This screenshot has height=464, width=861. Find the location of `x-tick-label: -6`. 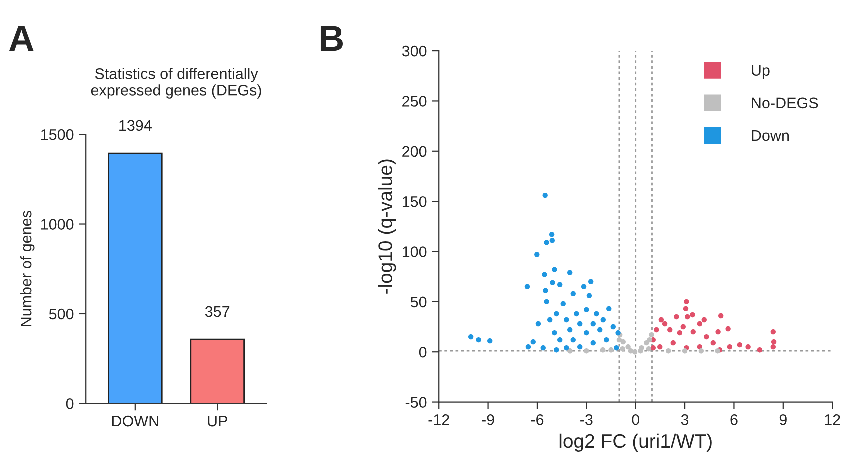

x-tick-label: -6 is located at coordinates (537, 420).